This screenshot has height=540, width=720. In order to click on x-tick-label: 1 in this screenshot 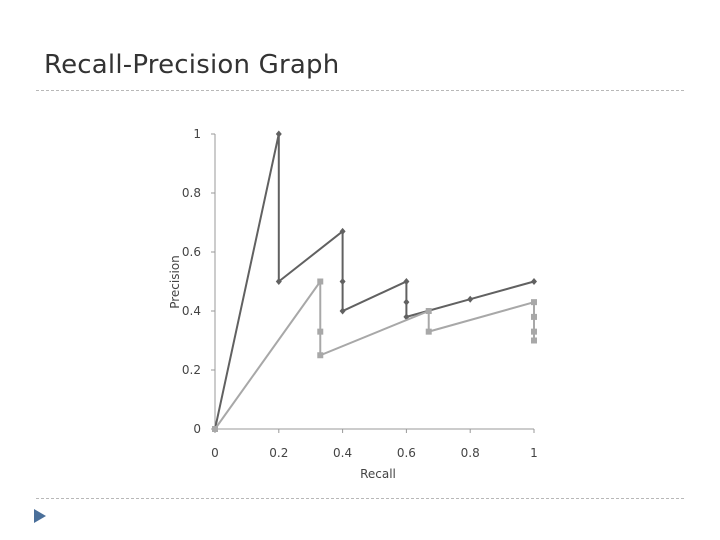, I will do `click(534, 453)`.